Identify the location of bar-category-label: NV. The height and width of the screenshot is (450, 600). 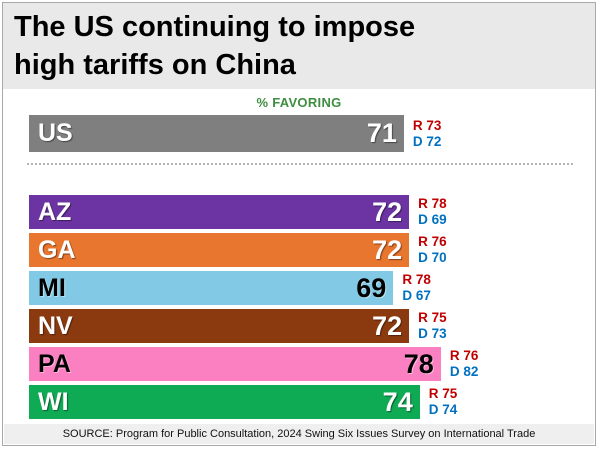
(55, 325).